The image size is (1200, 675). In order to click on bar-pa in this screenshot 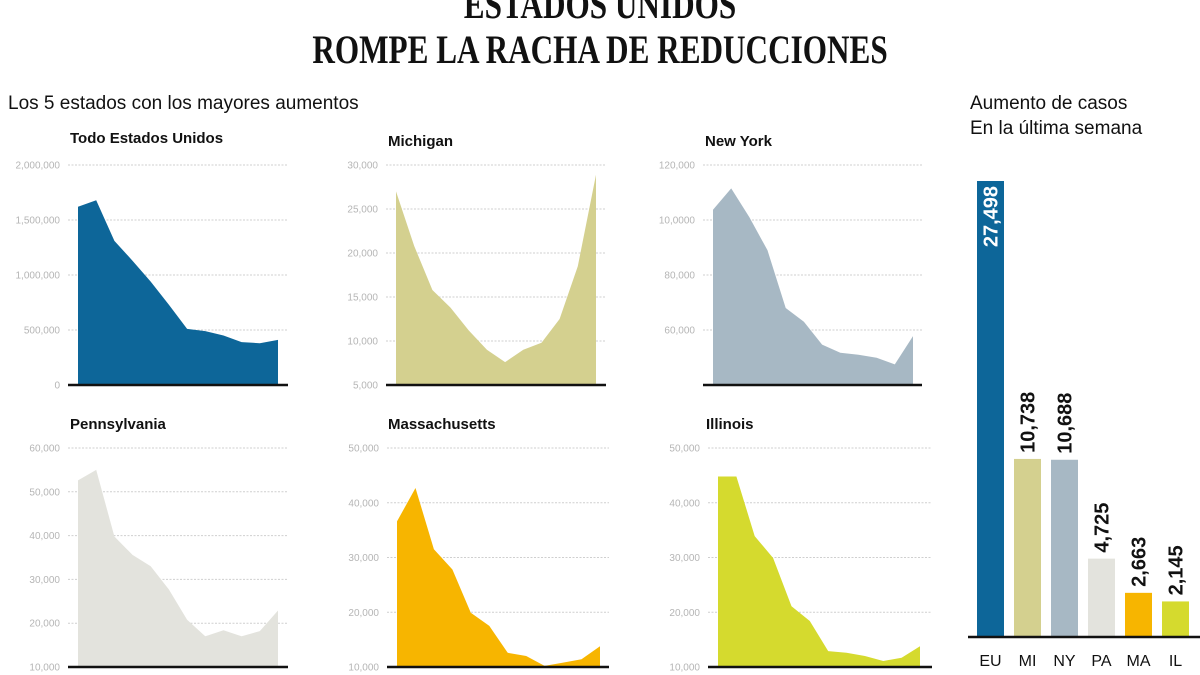, I will do `click(1101, 597)`.